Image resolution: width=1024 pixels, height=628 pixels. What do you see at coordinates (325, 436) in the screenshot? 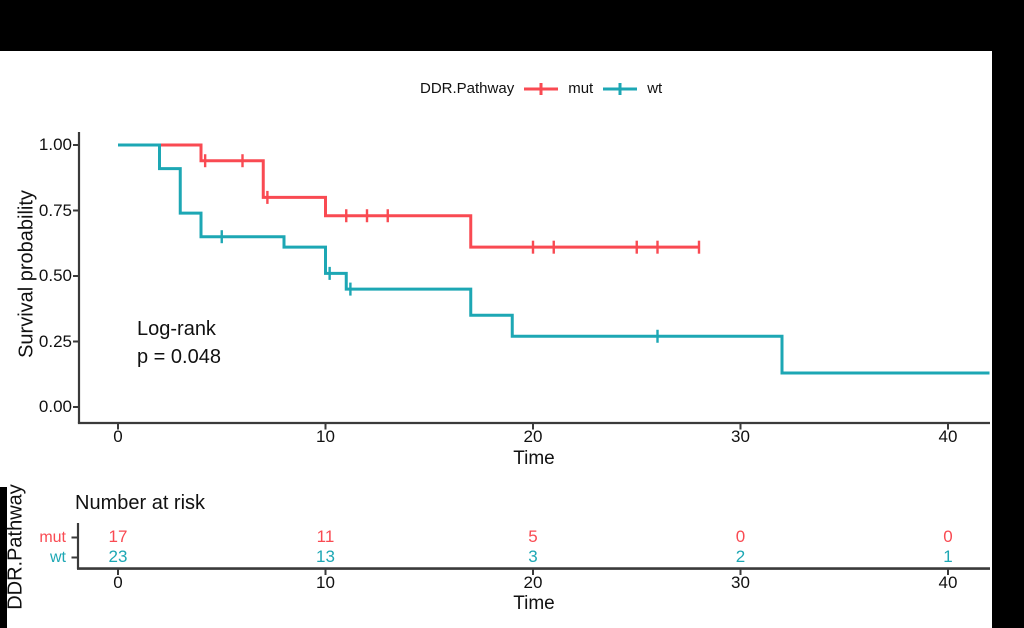
I see `x-tick-label: 10` at bounding box center [325, 436].